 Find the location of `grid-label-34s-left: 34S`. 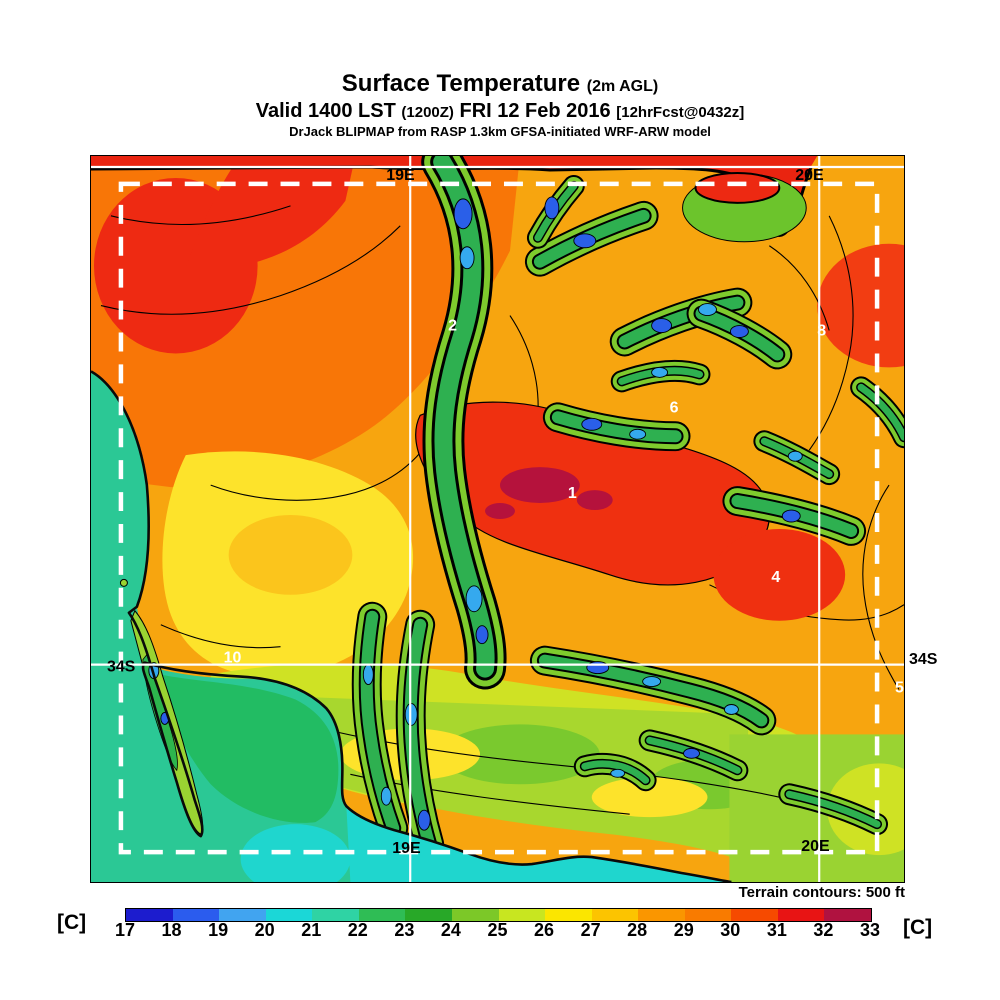

grid-label-34s-left: 34S is located at coordinates (121, 667).